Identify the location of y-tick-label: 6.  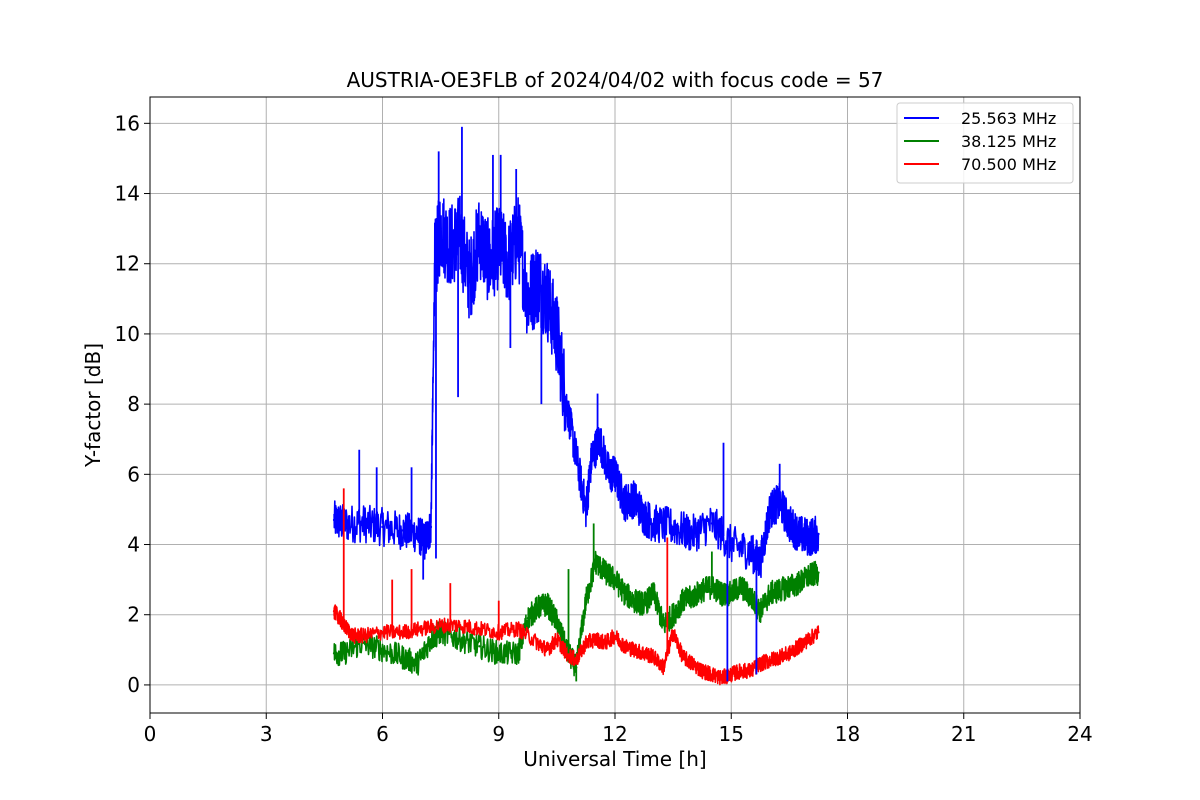
(133, 474).